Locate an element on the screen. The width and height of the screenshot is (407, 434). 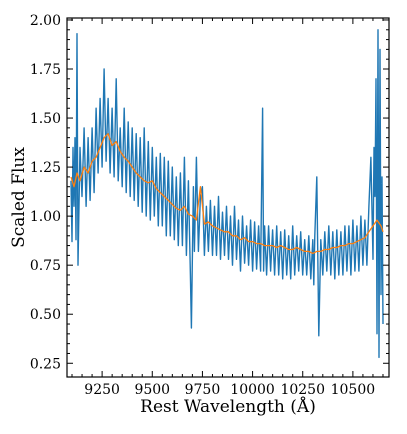
y-tick-label: 1.00 is located at coordinates (45, 217).